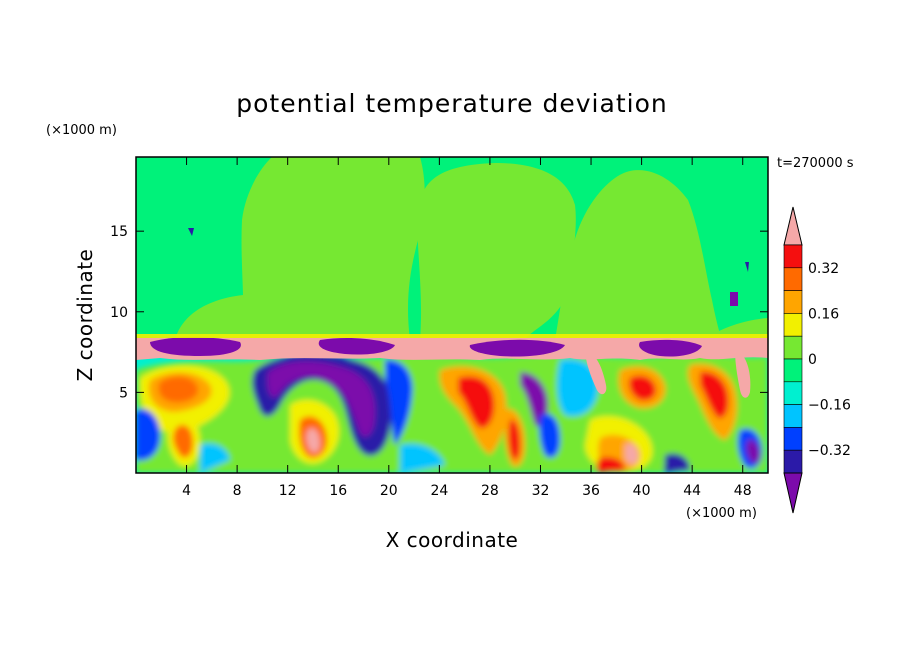  What do you see at coordinates (638, 255) in the screenshot?
I see `plume-column-right` at bounding box center [638, 255].